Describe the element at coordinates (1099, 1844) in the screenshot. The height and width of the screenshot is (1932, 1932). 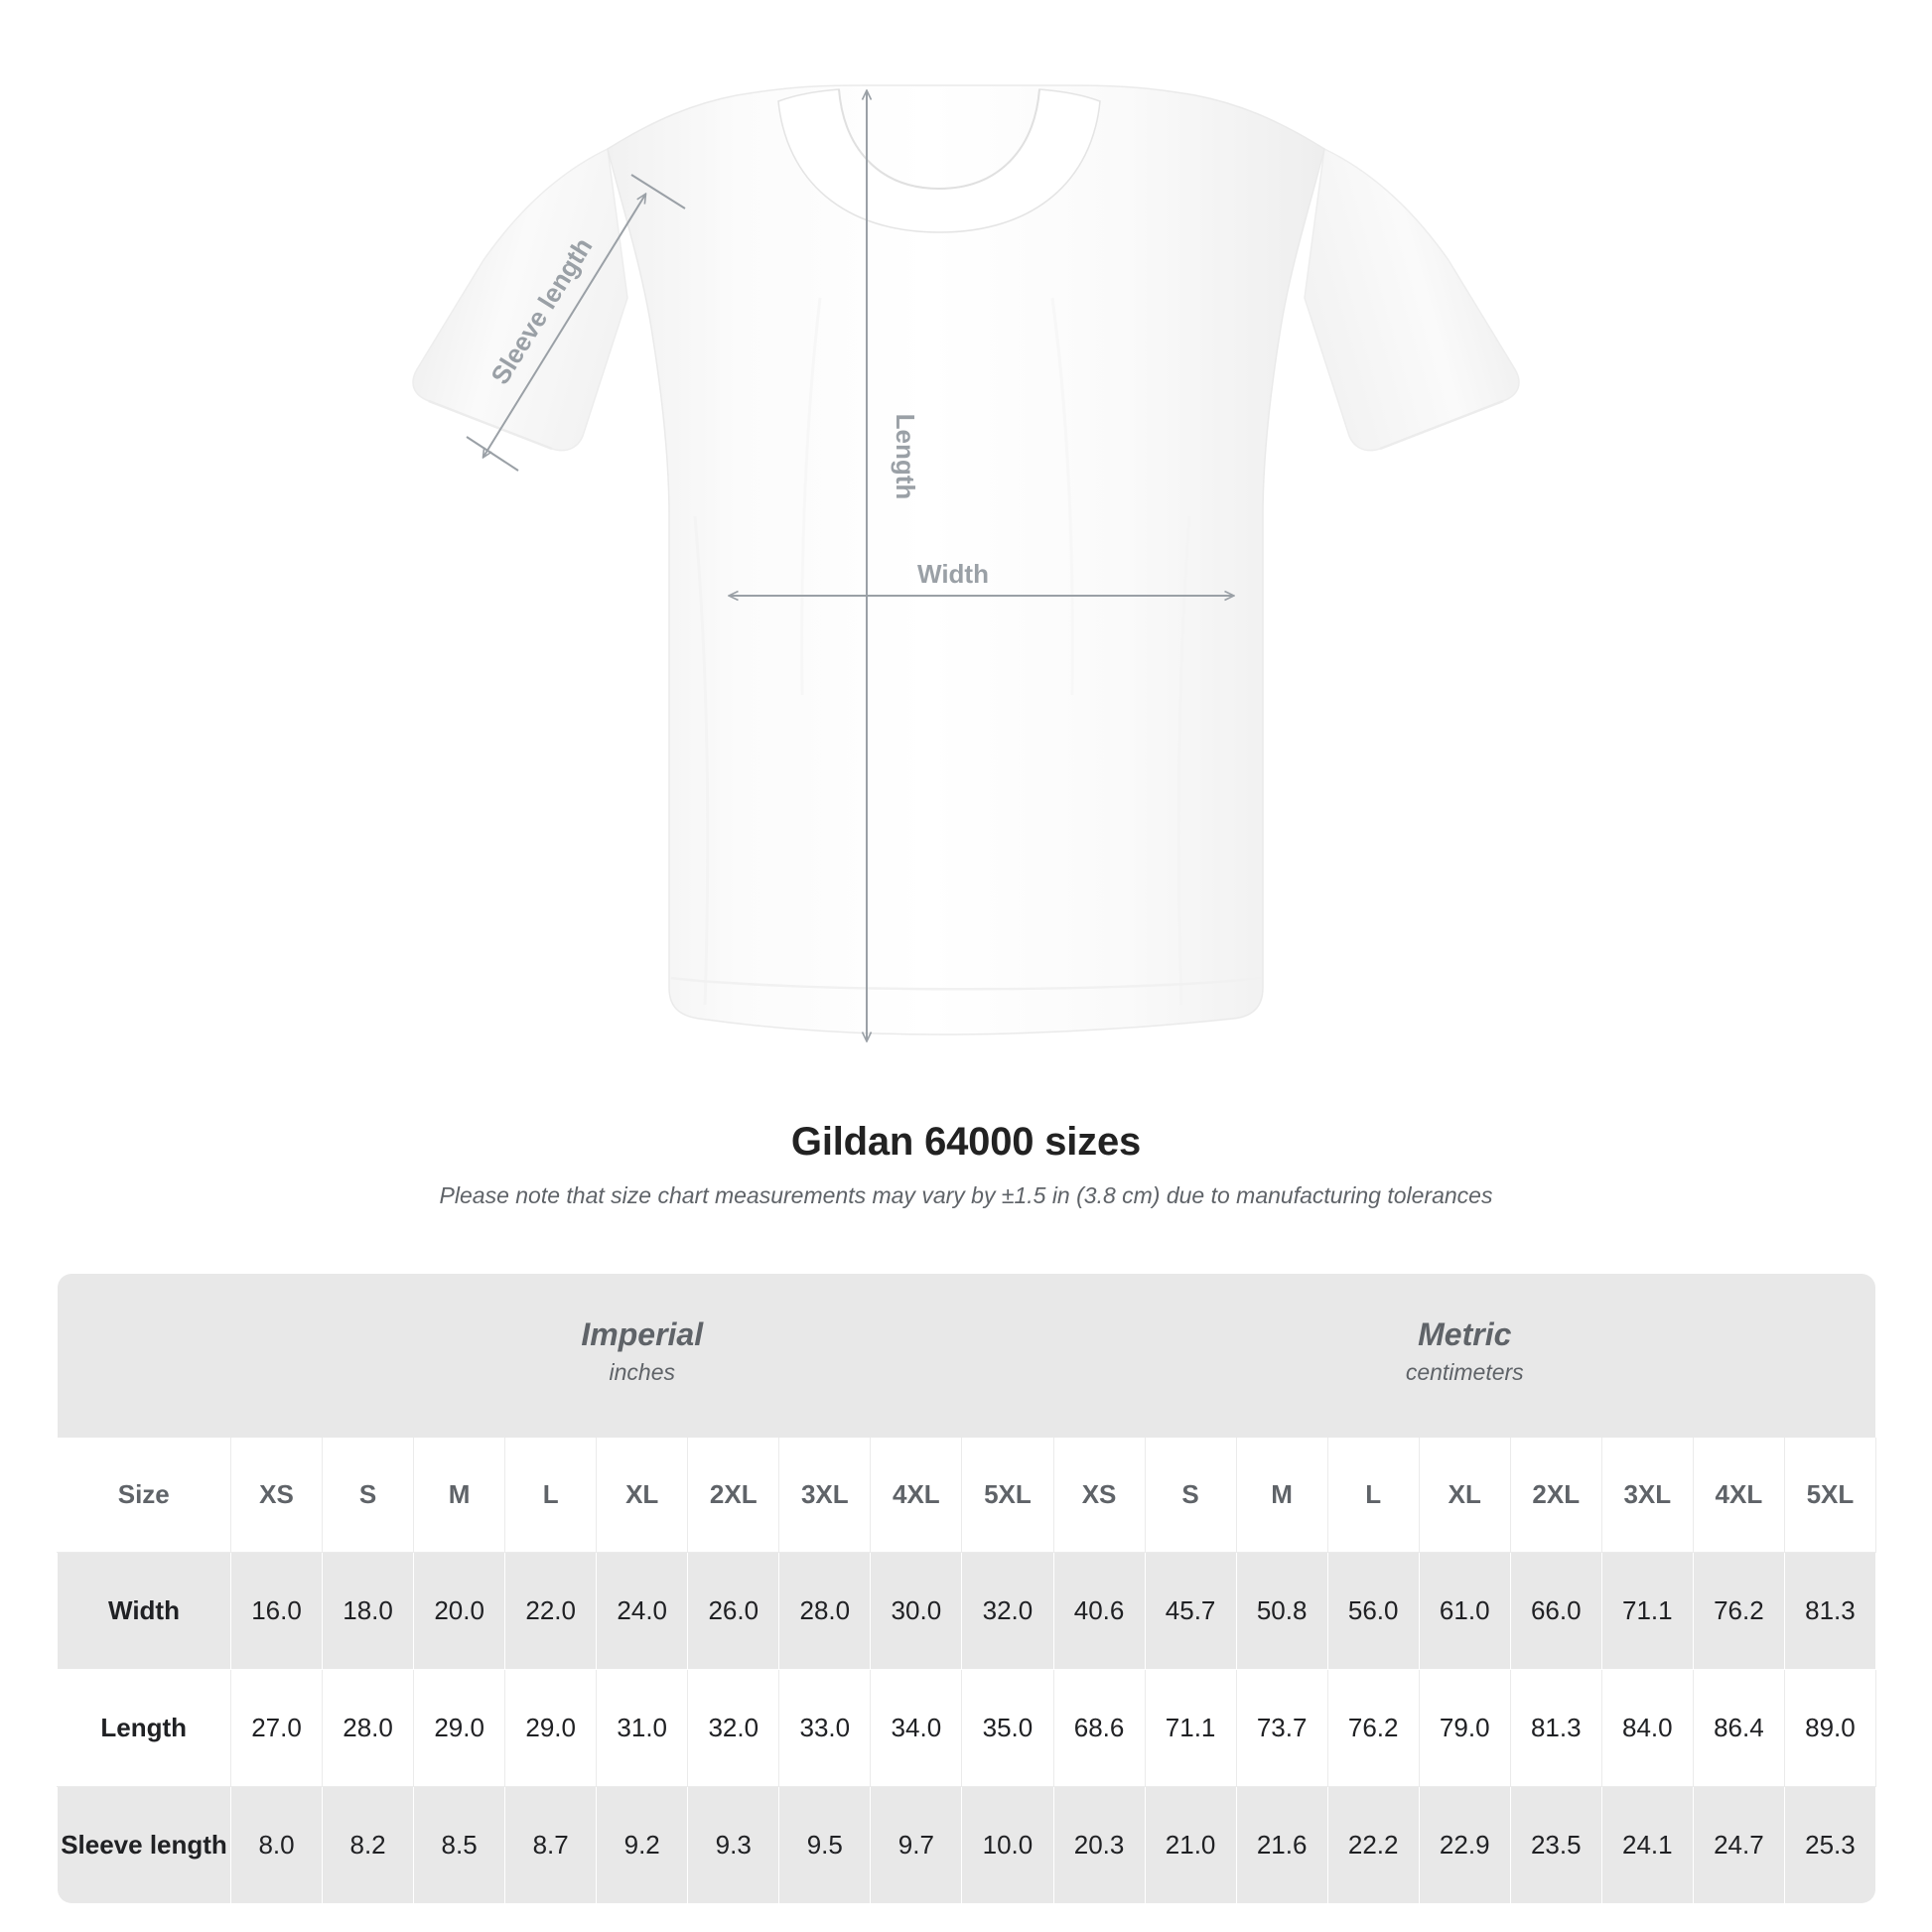
I see `measurement-cell: 20.3` at that location.